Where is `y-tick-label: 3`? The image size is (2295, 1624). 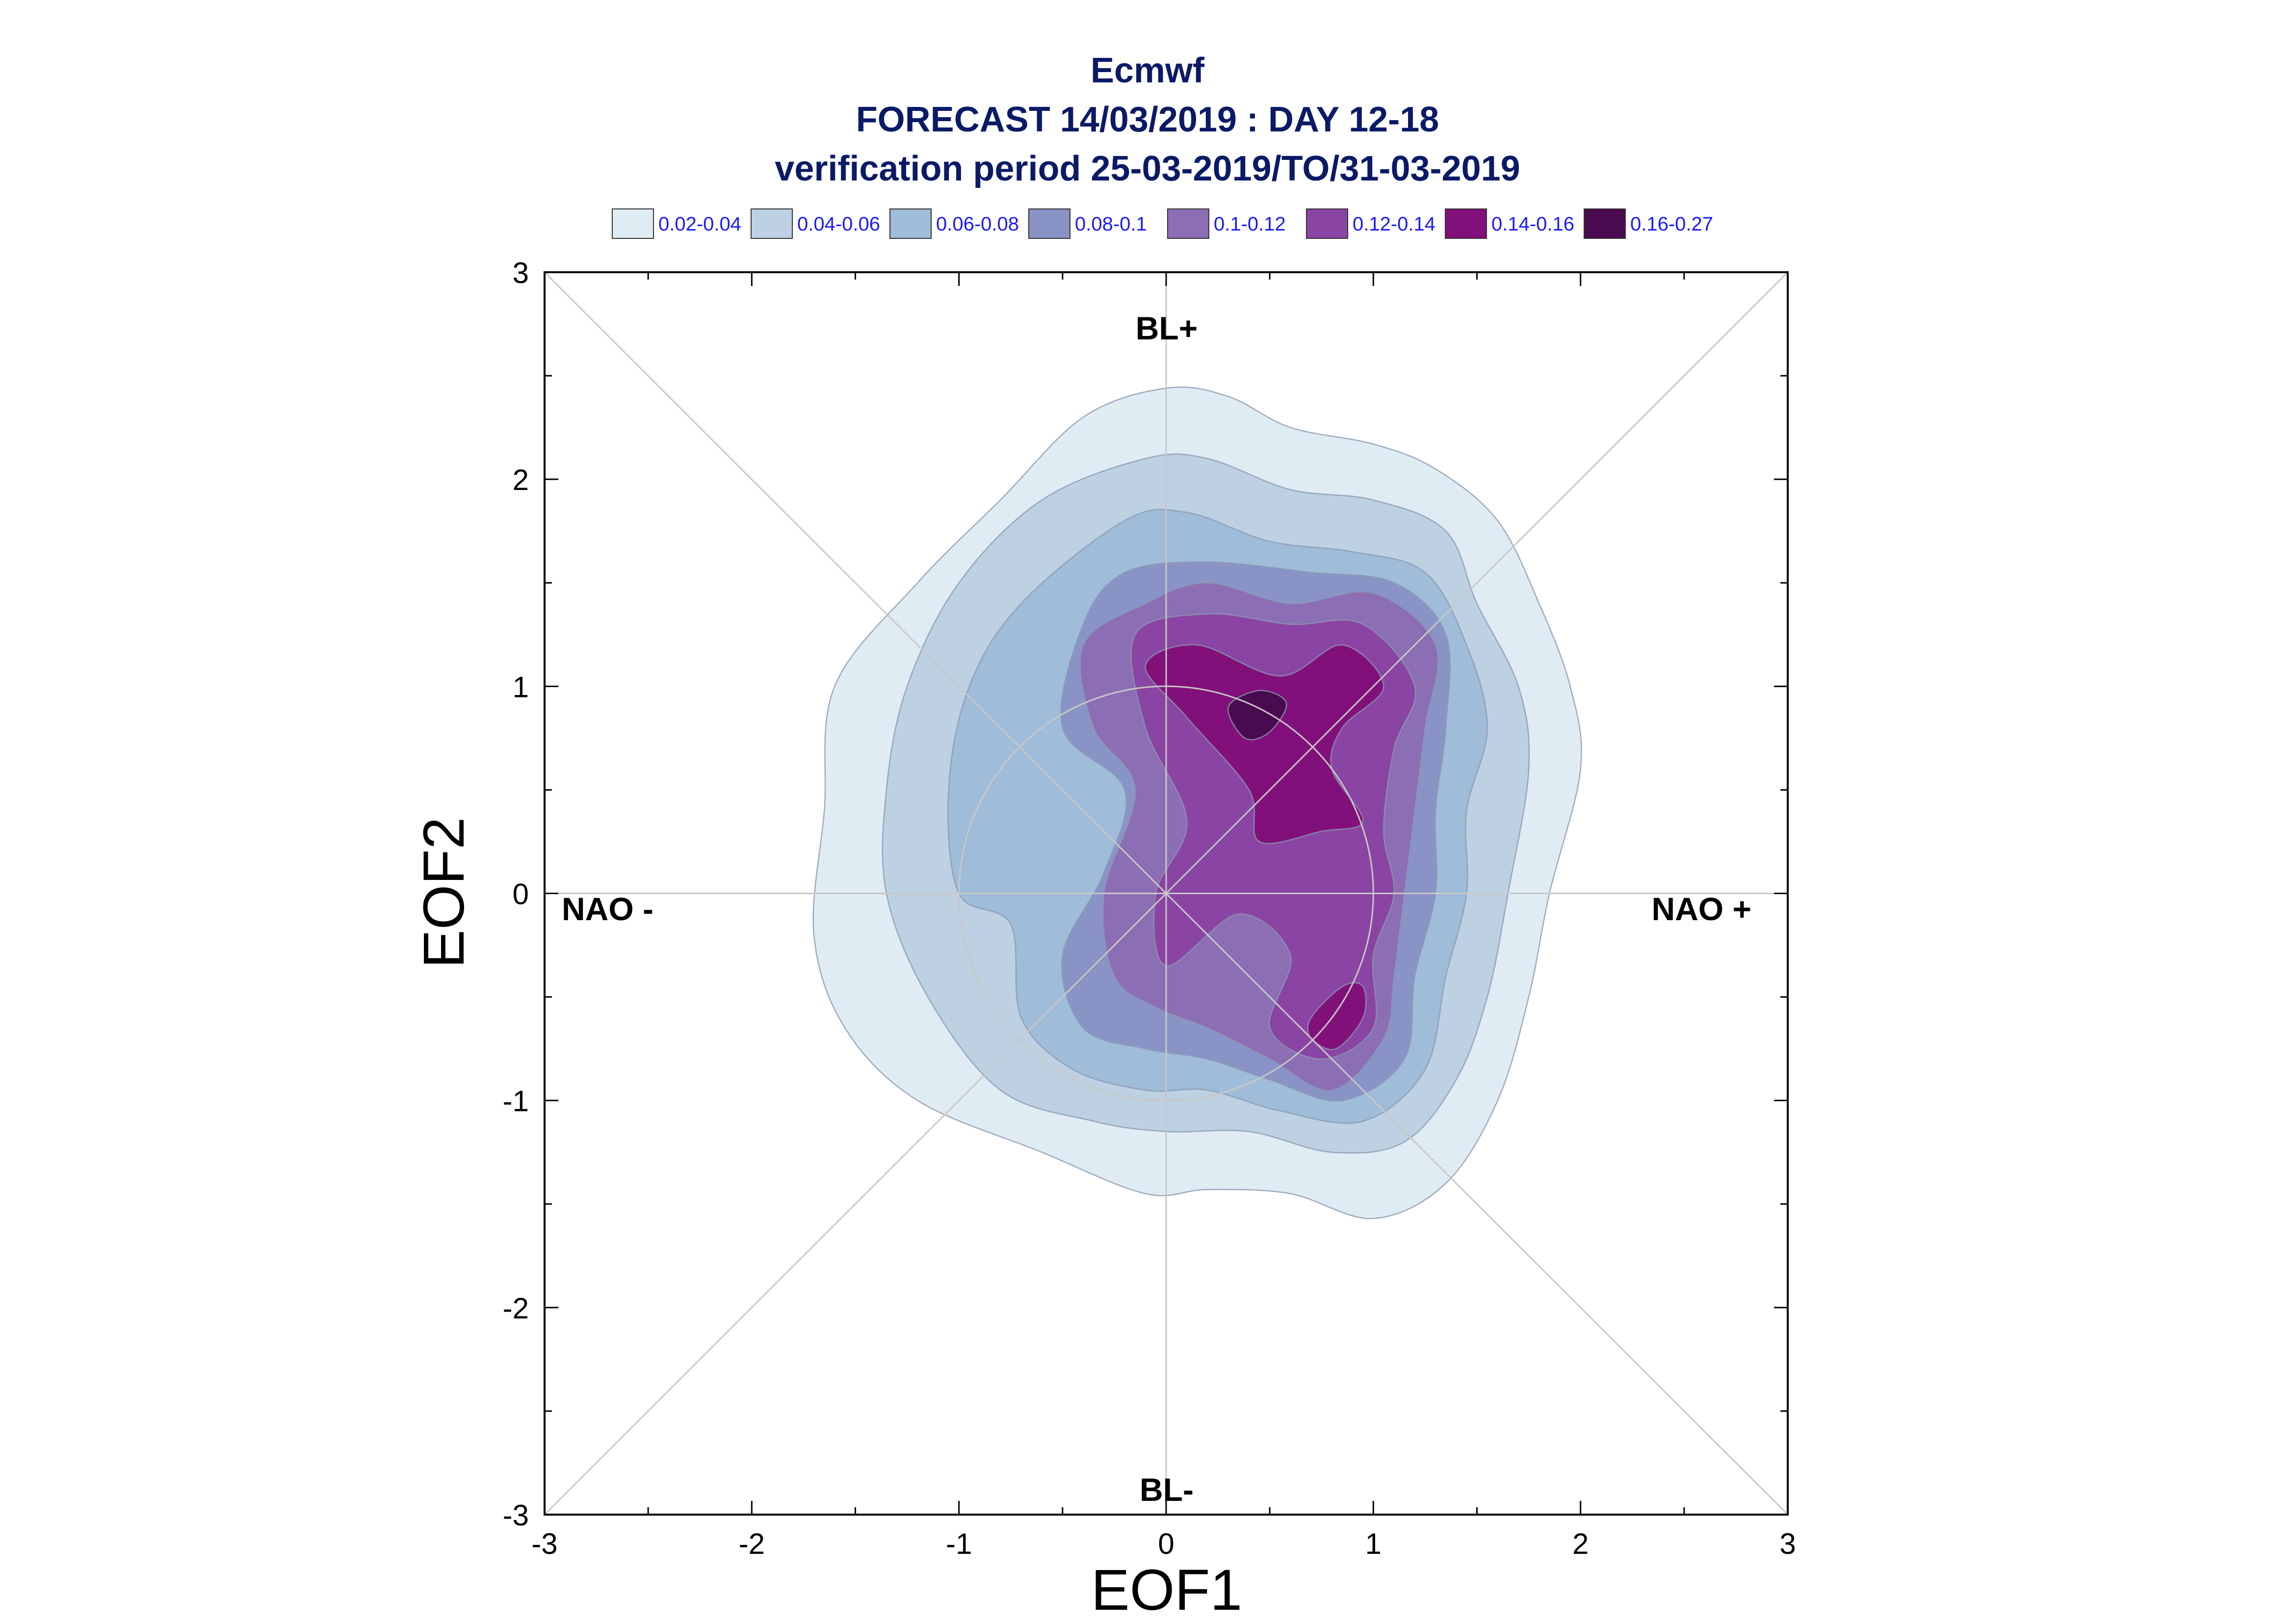
y-tick-label: 3 is located at coordinates (521, 273).